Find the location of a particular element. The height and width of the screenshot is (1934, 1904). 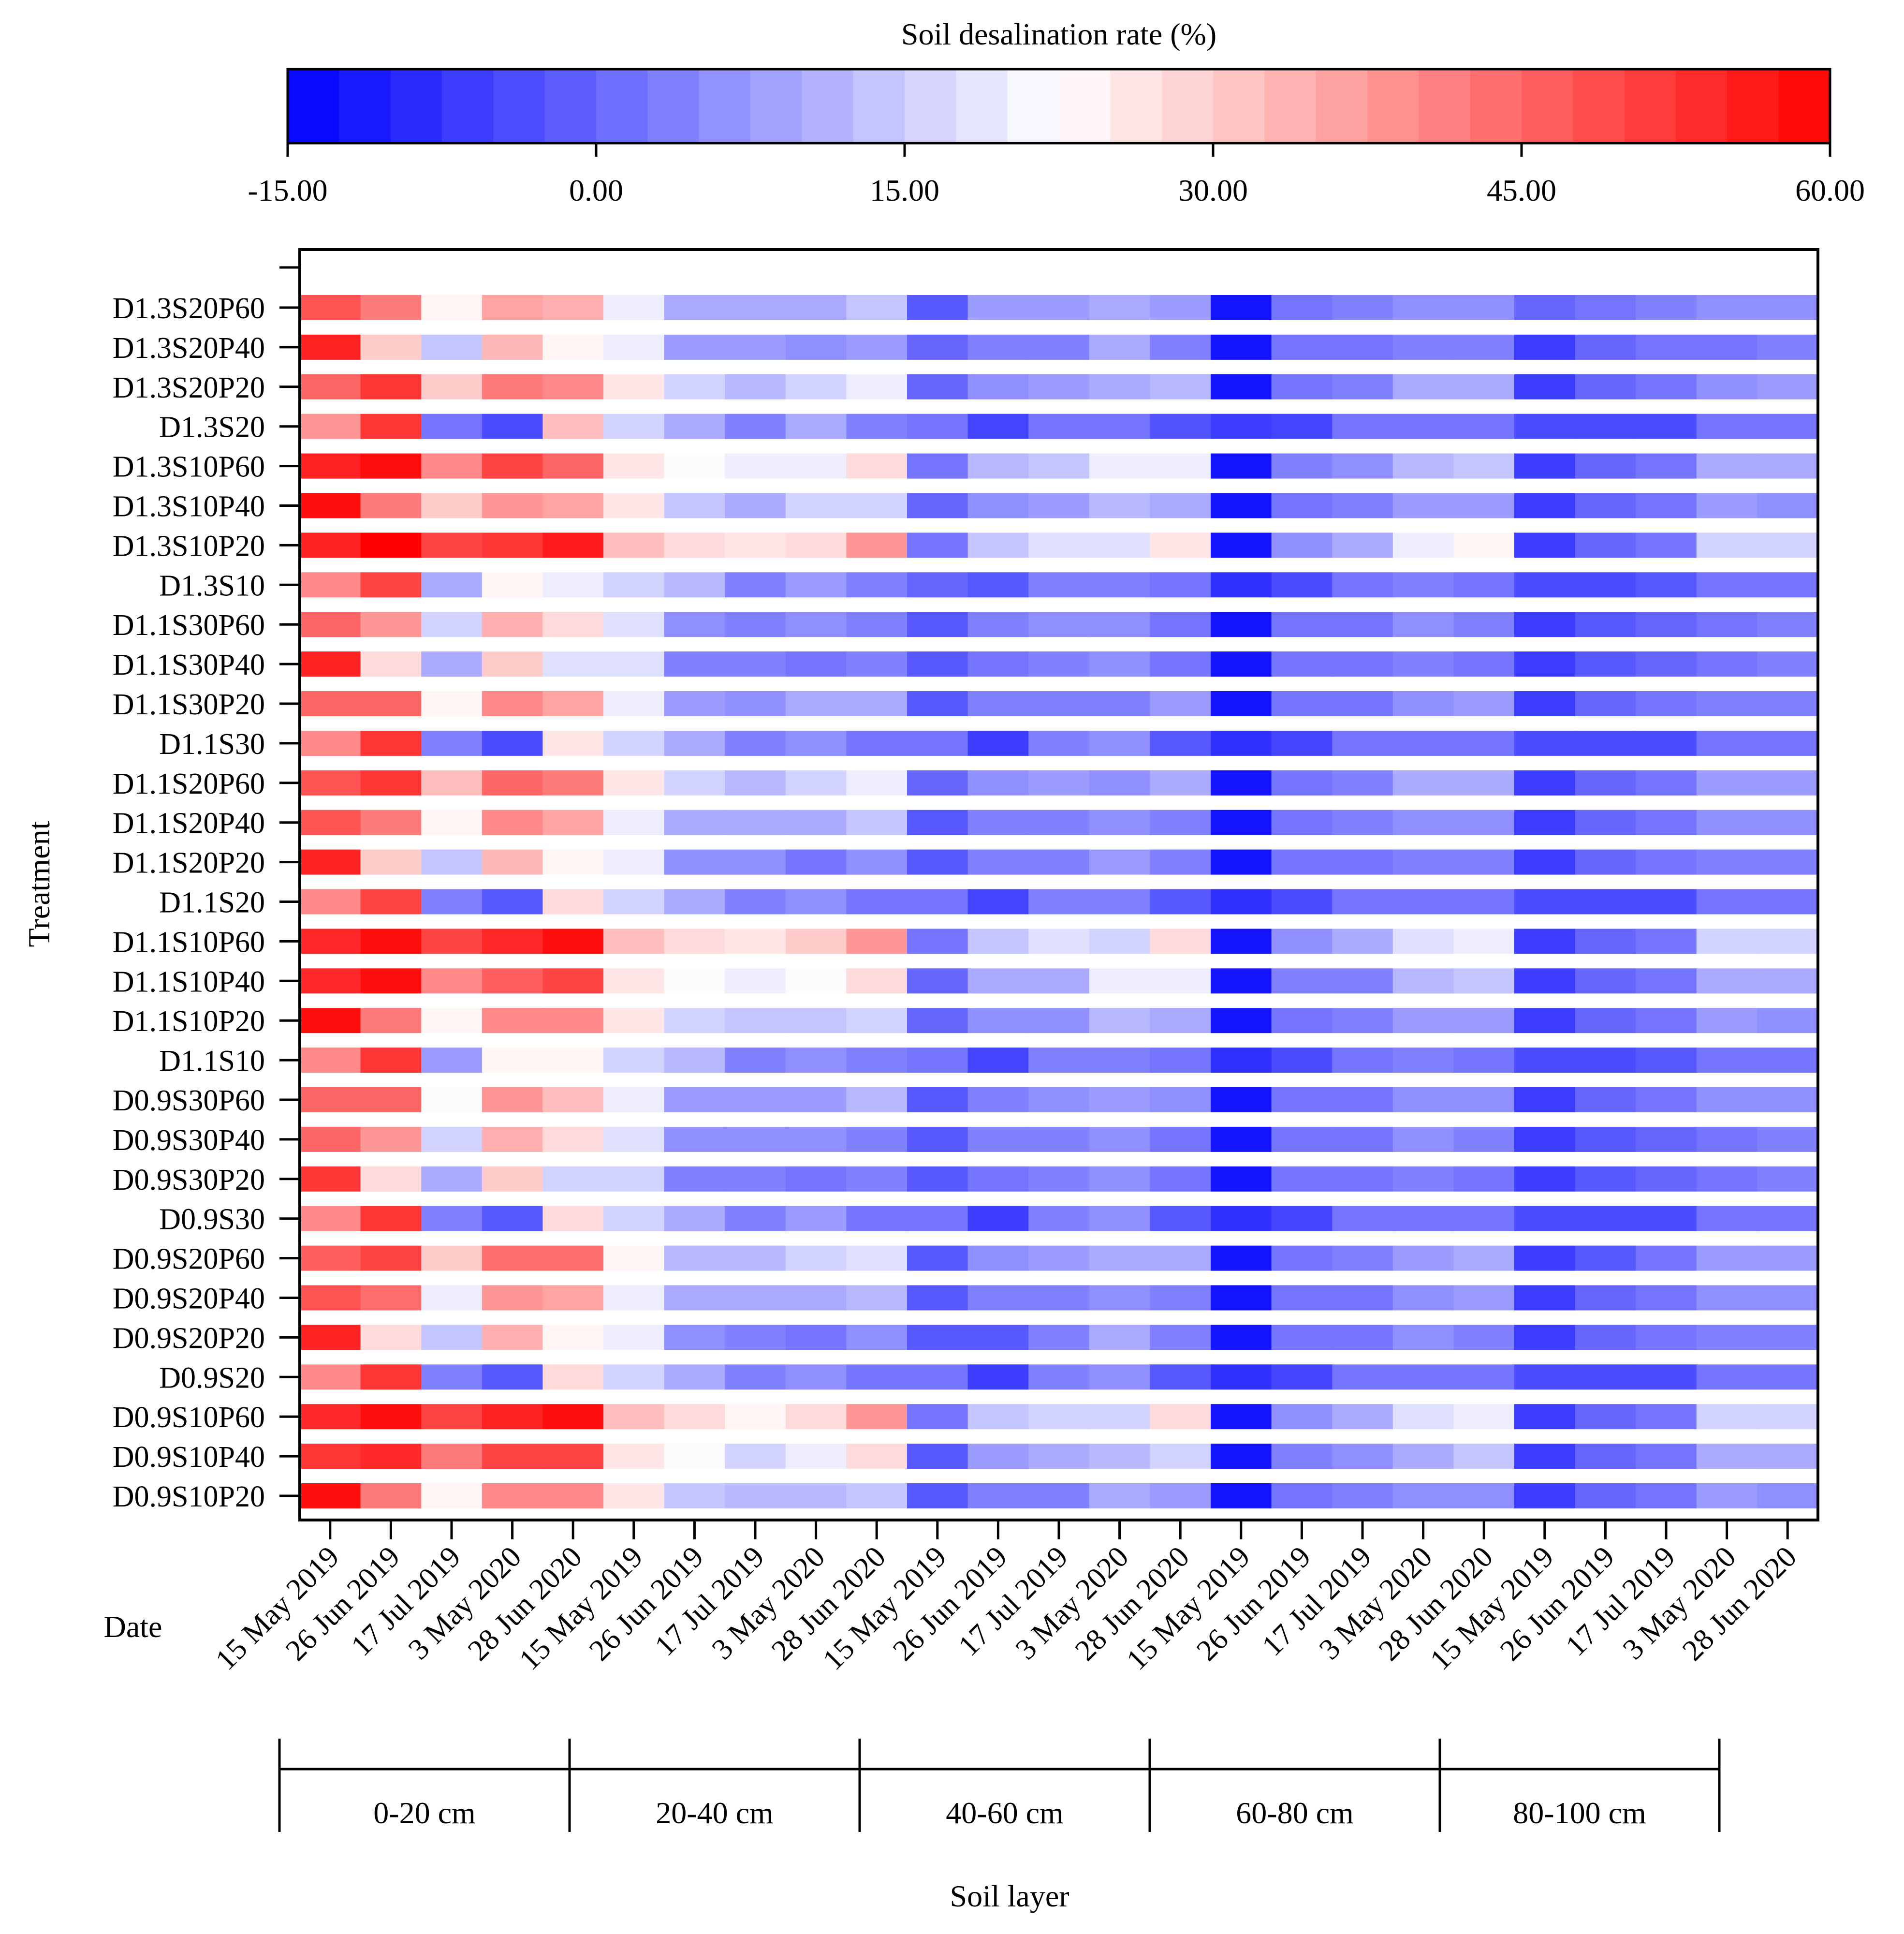

y-tick-label: D1.3S10P20 is located at coordinates (189, 546).